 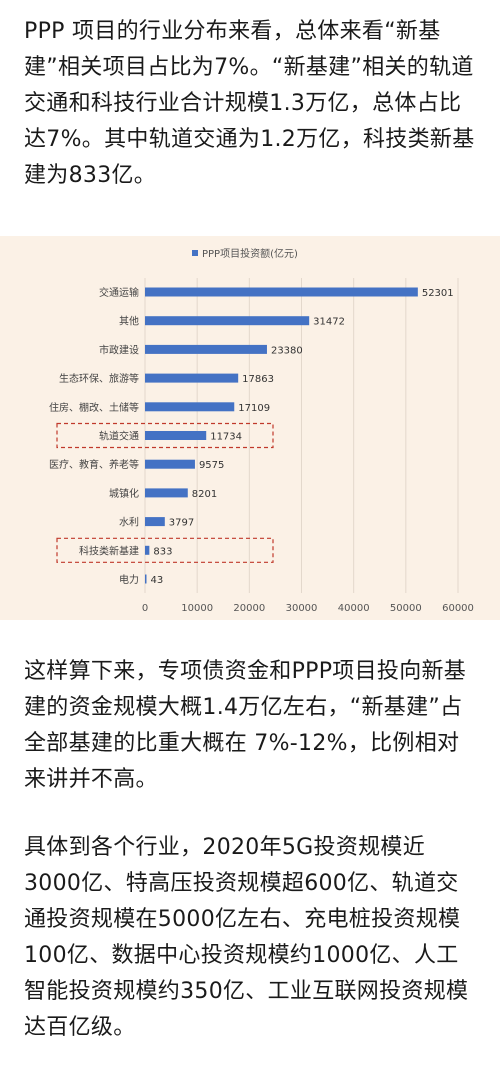 I want to click on value-label: 11734, so click(x=226, y=437).